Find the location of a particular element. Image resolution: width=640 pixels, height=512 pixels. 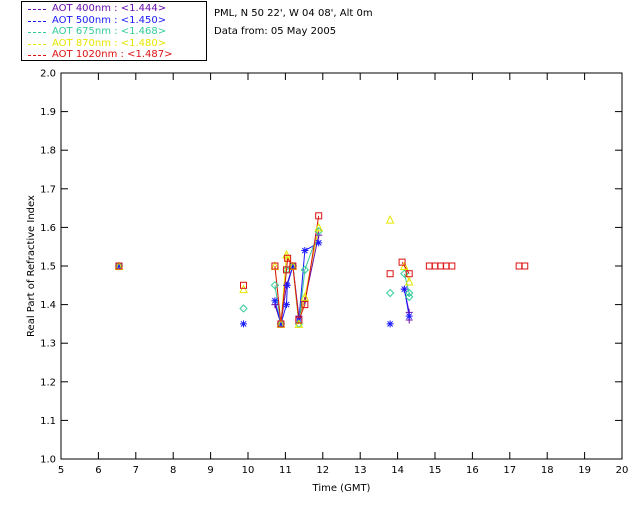

legend-label: AOT 500nm : <1.450> is located at coordinates (109, 20).